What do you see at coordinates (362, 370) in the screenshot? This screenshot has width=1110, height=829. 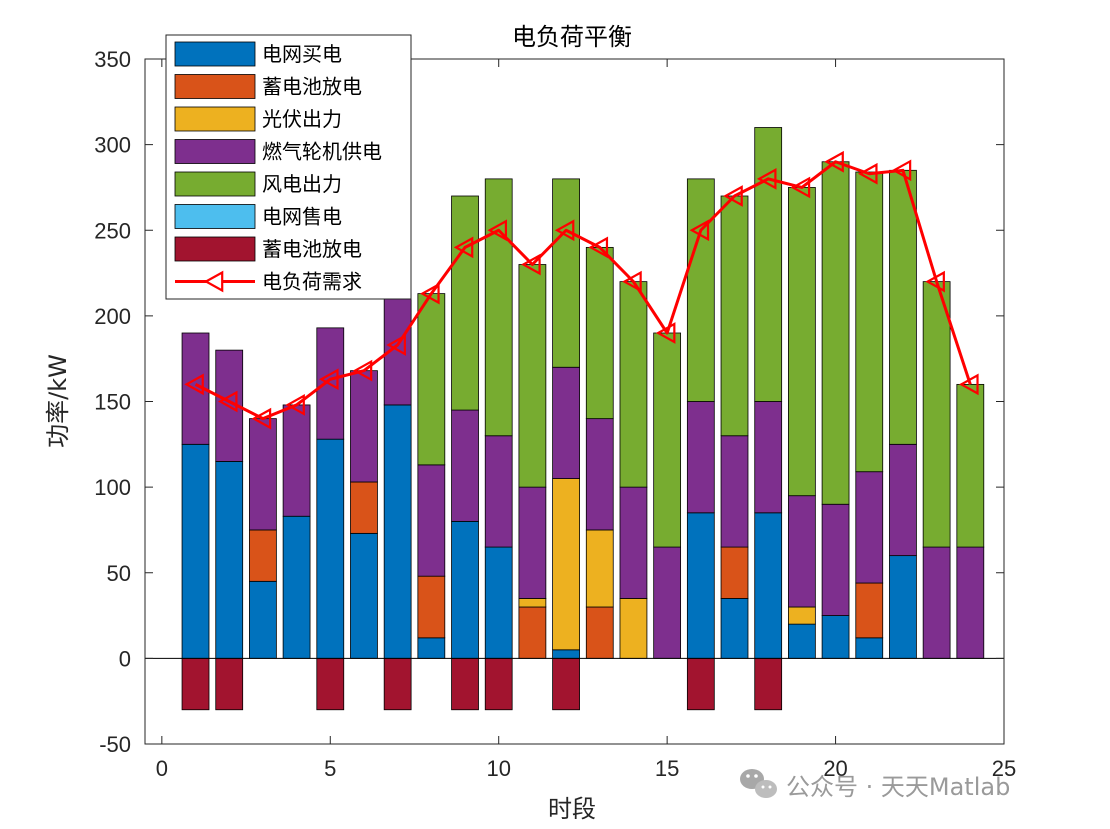 I see `demand-marker-t6` at bounding box center [362, 370].